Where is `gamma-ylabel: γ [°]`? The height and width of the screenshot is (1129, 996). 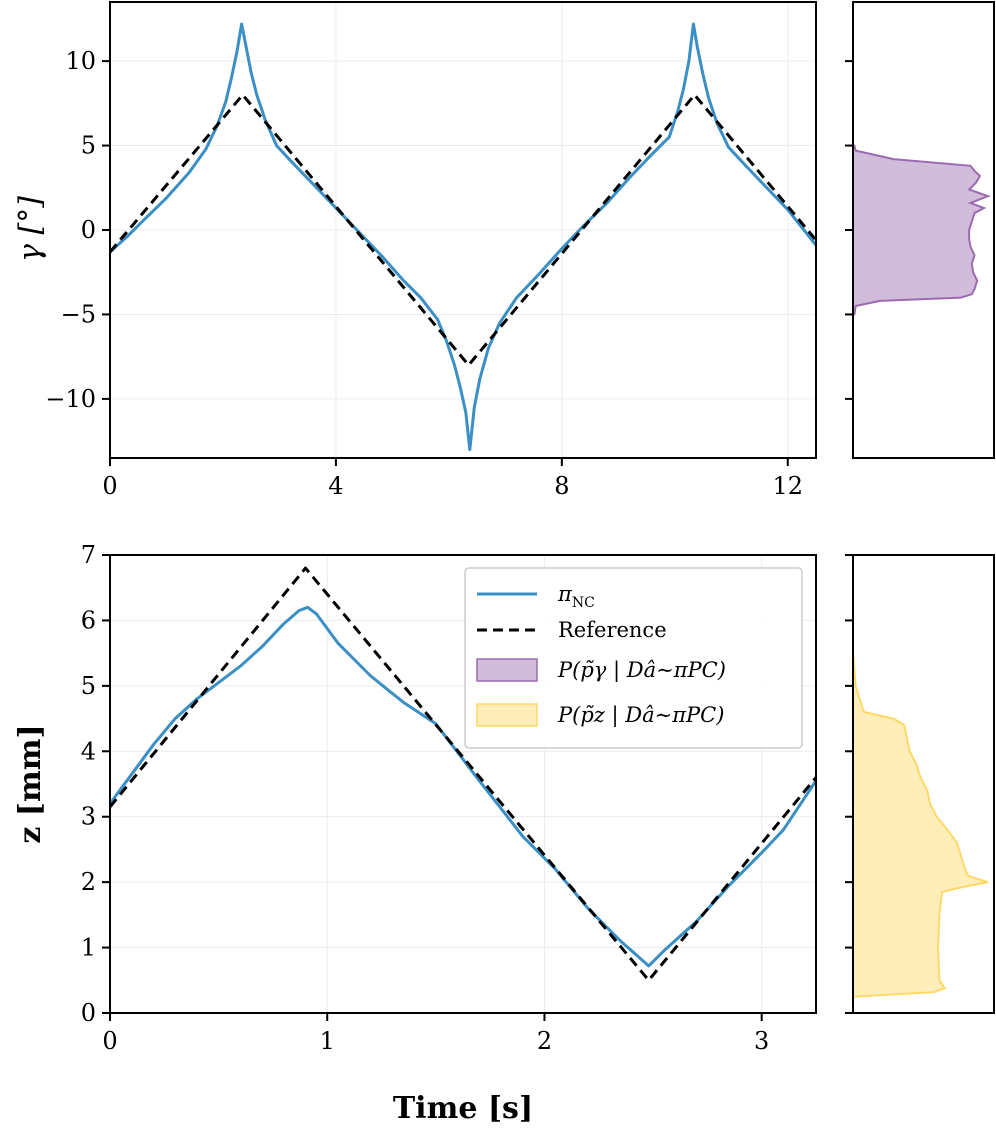 gamma-ylabel: γ [°] is located at coordinates (30, 229).